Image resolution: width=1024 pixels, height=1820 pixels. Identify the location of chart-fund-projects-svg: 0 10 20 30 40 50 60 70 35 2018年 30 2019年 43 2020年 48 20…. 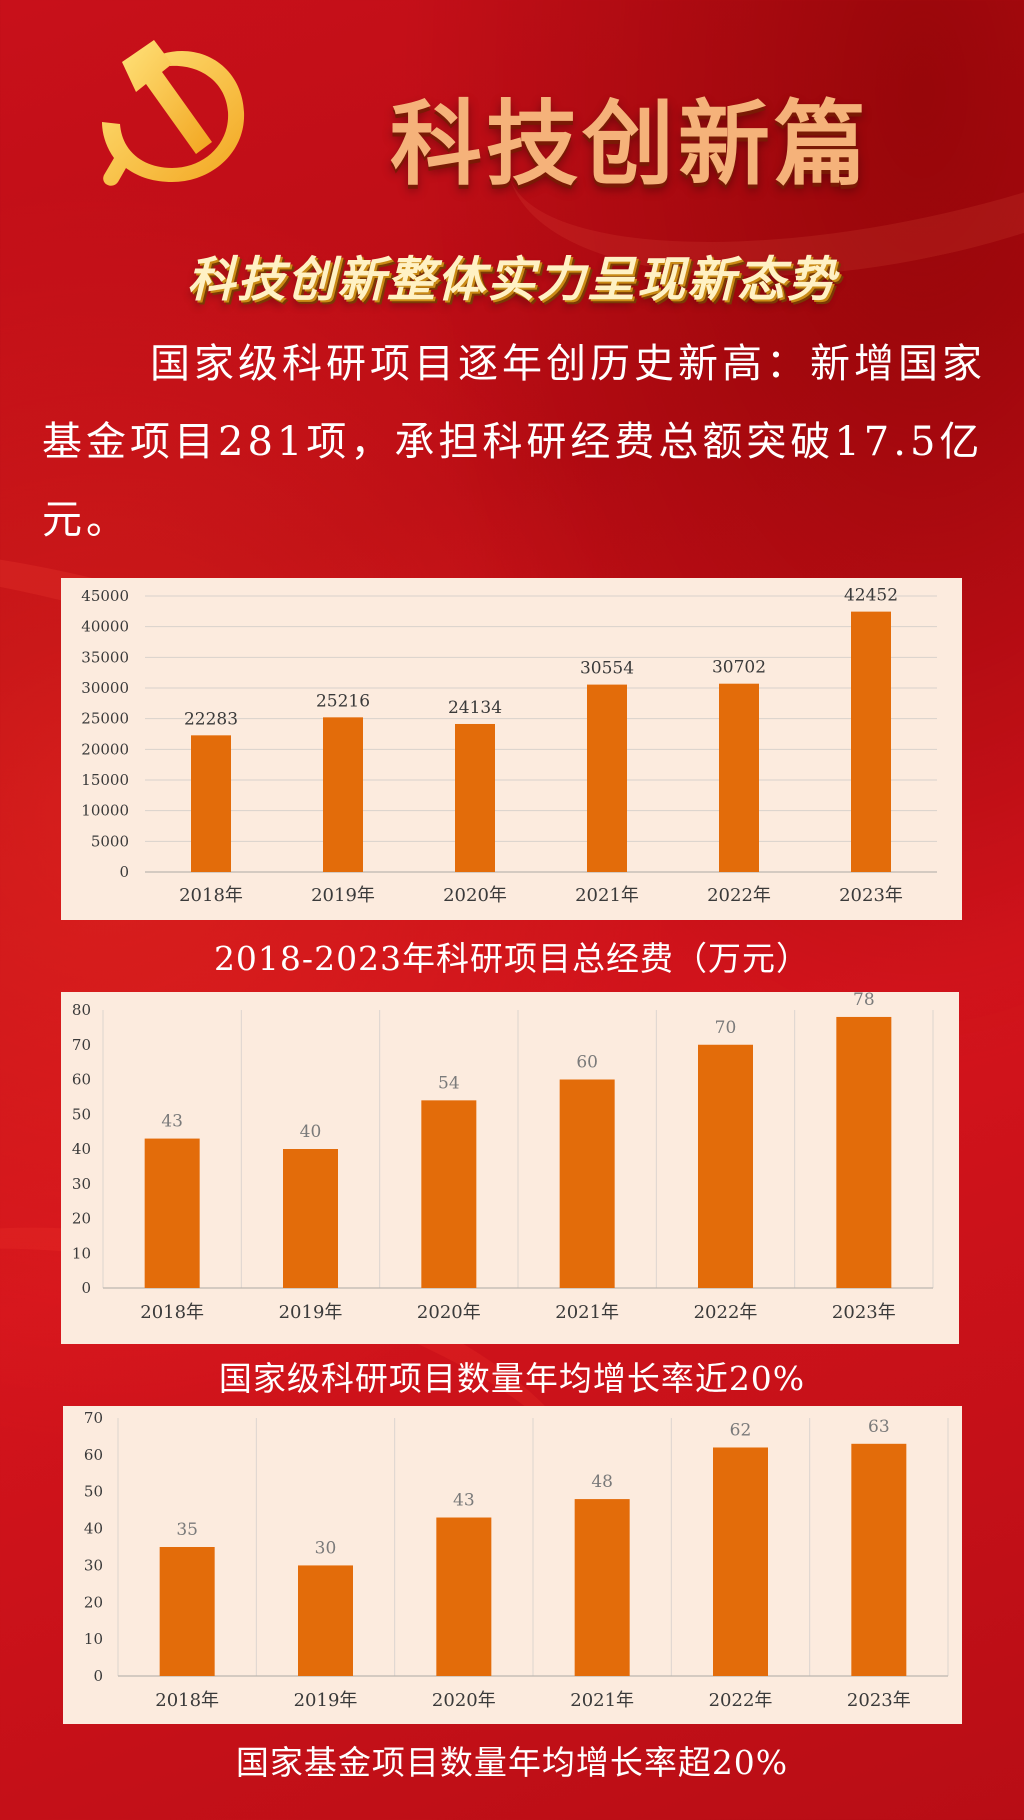
(516, 1560).